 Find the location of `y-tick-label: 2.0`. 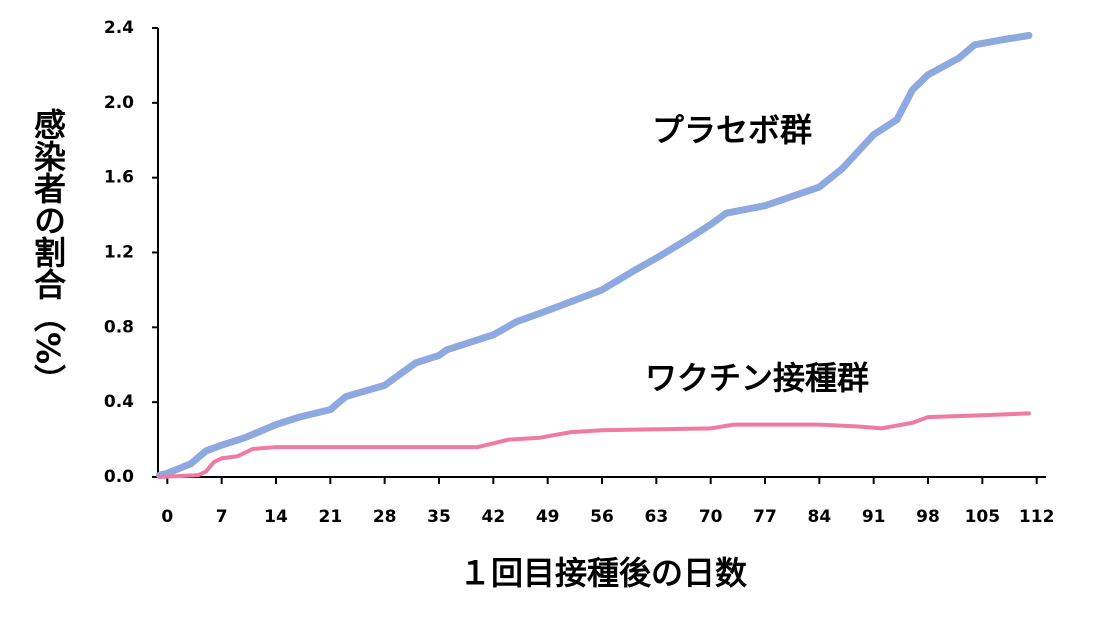

y-tick-label: 2.0 is located at coordinates (119, 103).